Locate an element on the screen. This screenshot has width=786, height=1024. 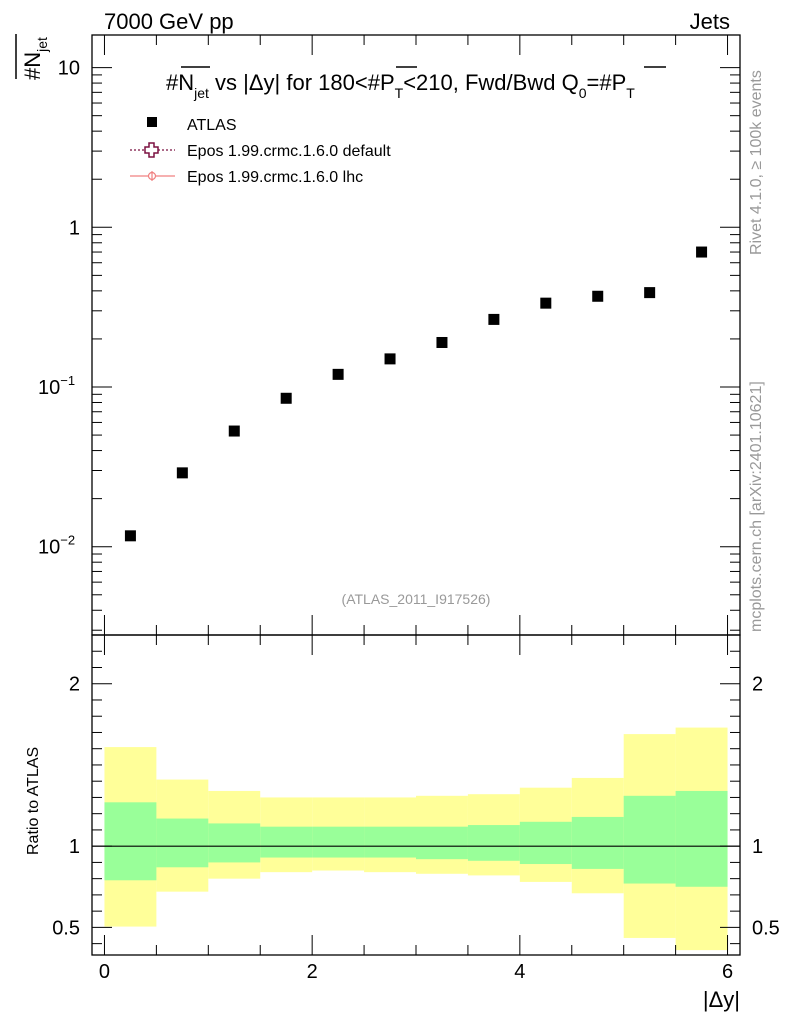
ratio-y-tick-label-left: 2 is located at coordinates (74, 685).